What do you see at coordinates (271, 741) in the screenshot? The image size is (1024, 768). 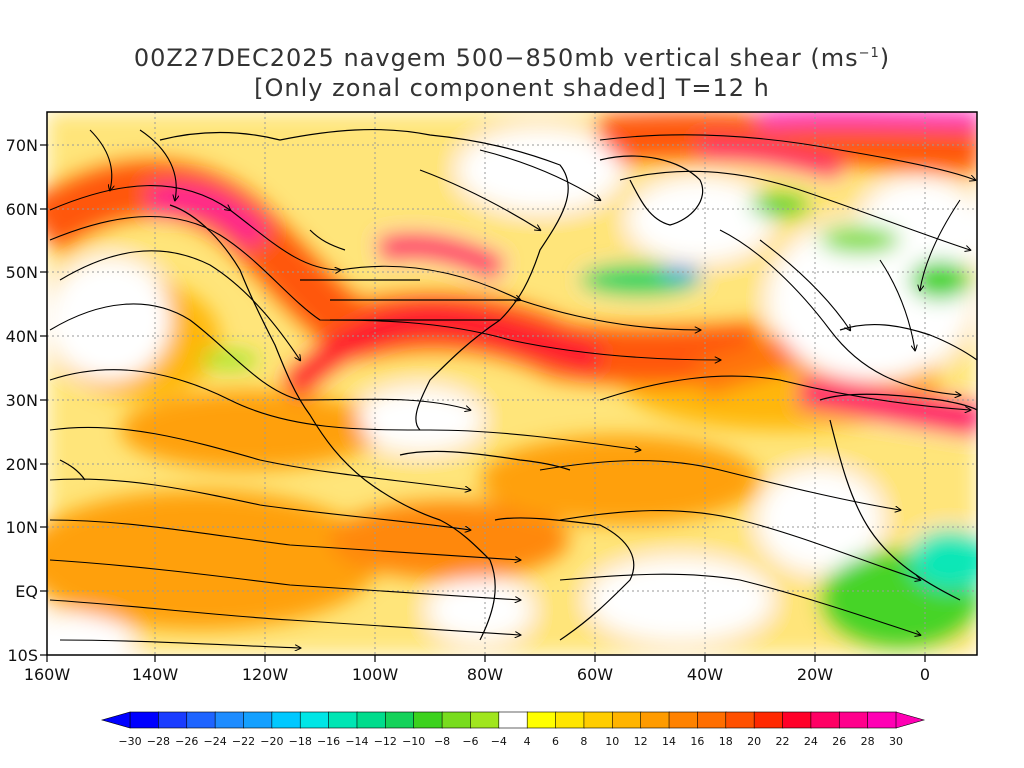 I see `colorbar-label: −20` at bounding box center [271, 741].